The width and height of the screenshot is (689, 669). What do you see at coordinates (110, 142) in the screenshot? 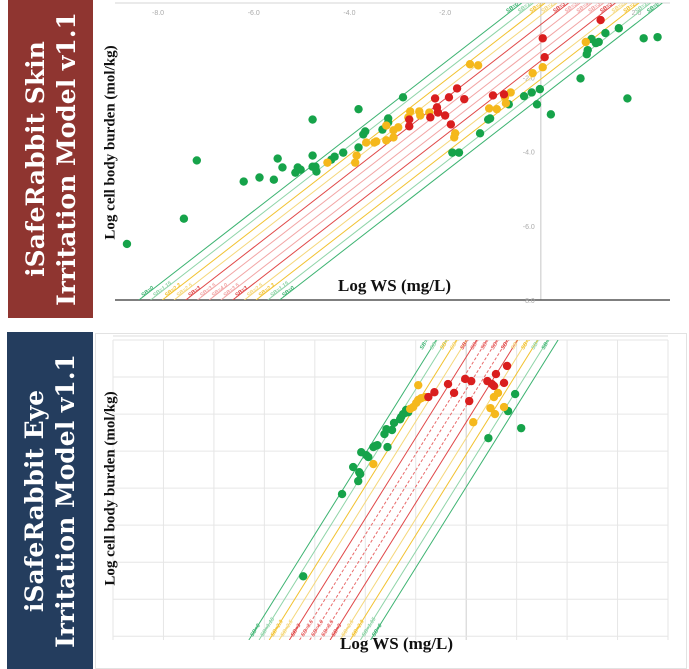
I see `skin-y-axis-title: Log cell body burden (mol/kg)` at bounding box center [110, 142].